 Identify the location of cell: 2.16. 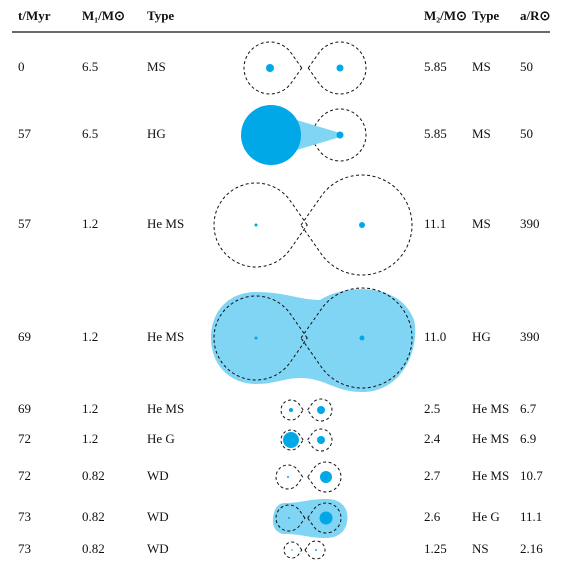
(531, 548).